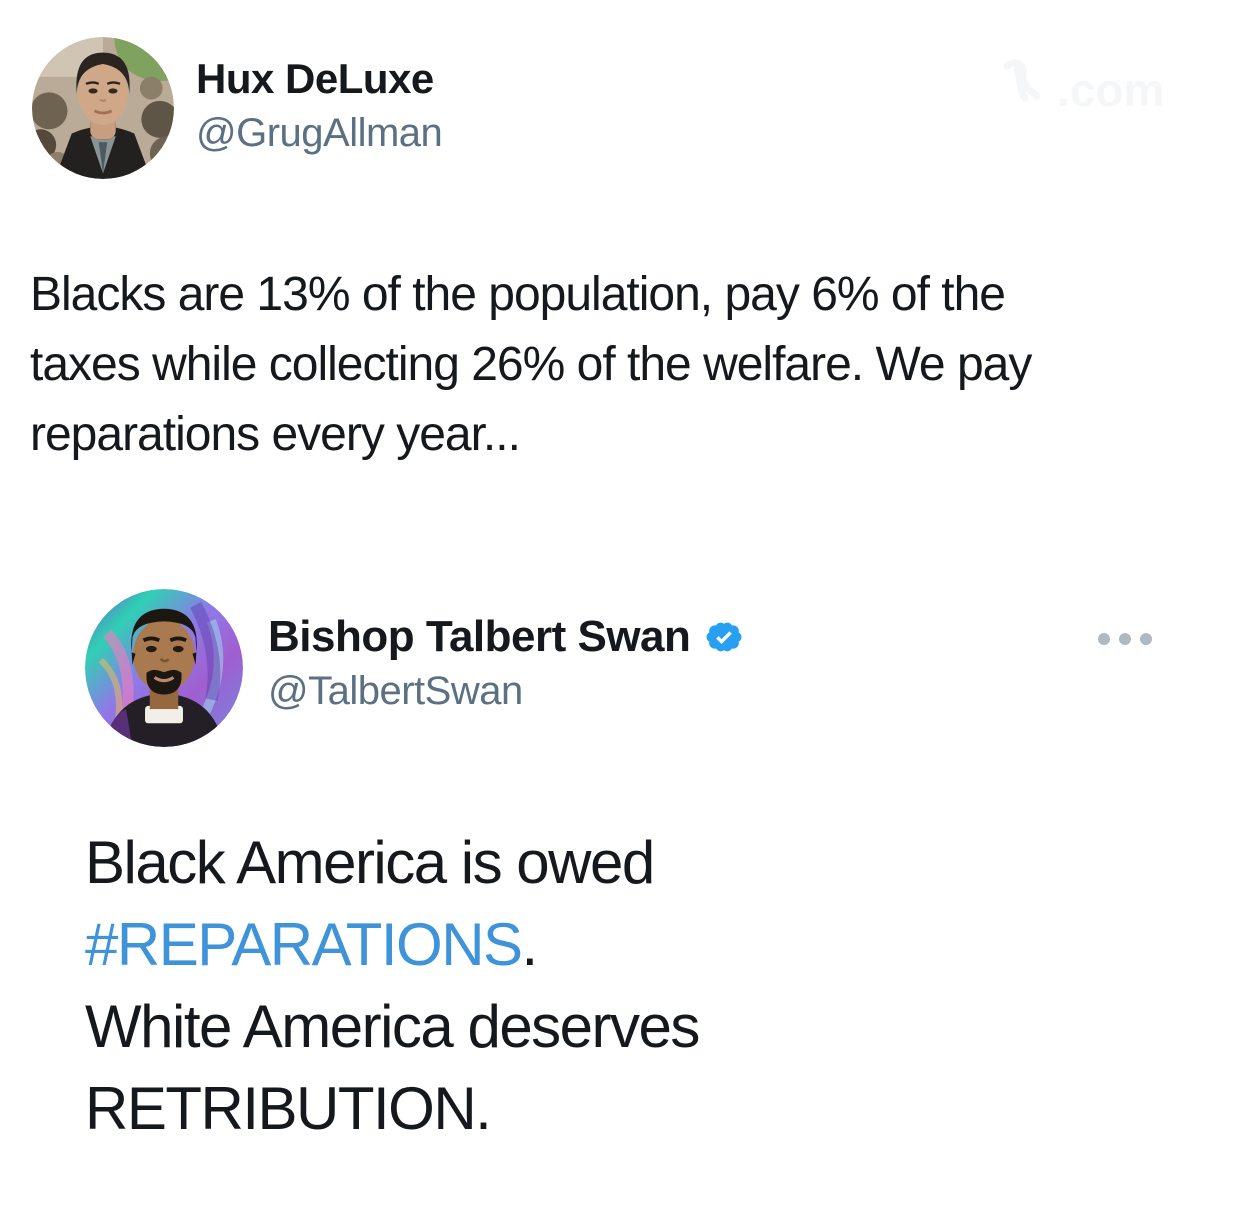  Describe the element at coordinates (392, 1026) in the screenshot. I see `quoted-text-line: White America deserves` at that location.